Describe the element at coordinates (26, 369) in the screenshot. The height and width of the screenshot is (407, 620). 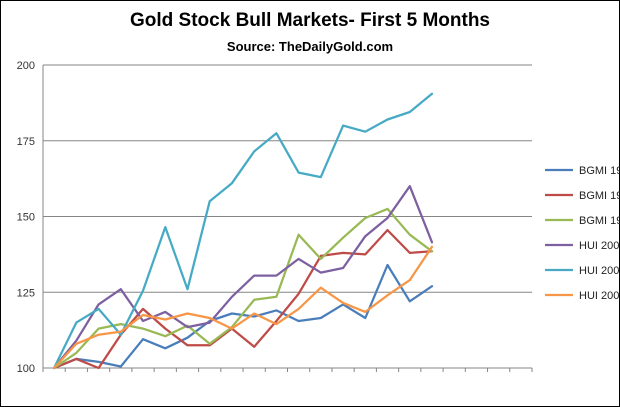
I see `y-tick-label: 100` at that location.